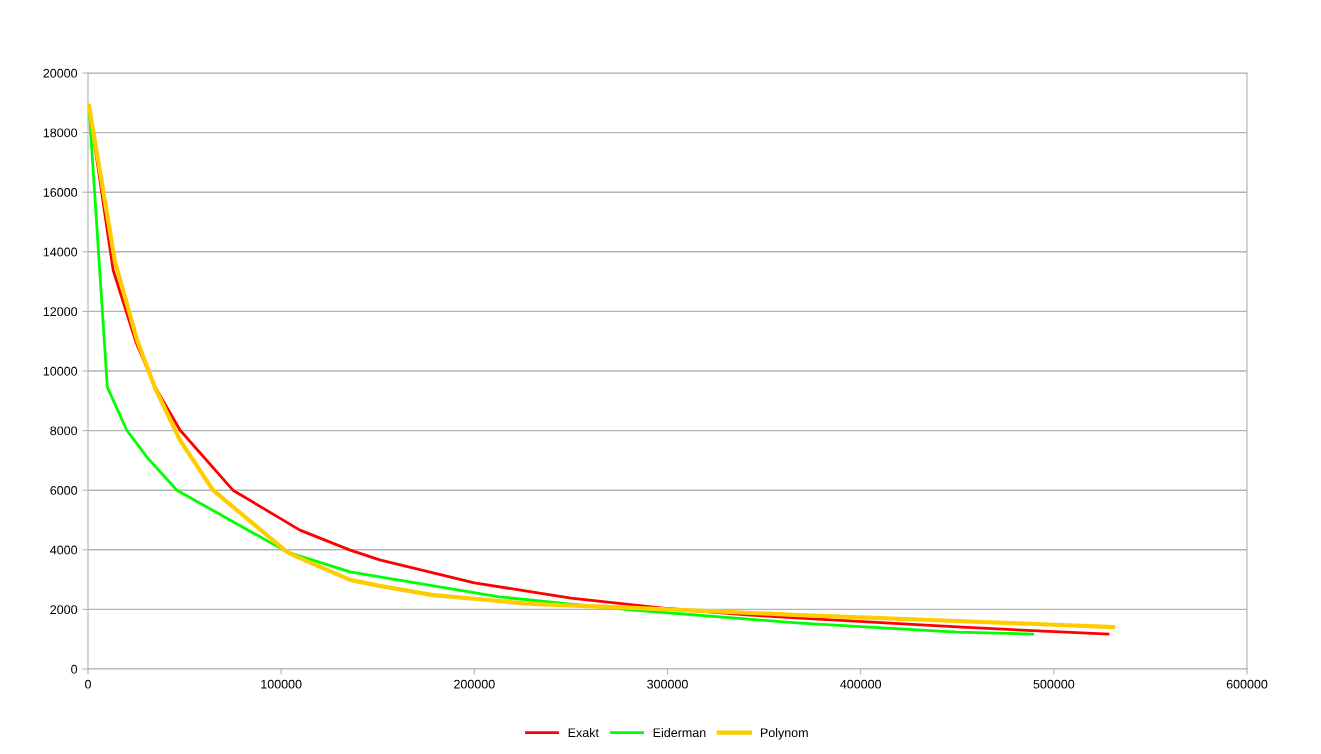  What do you see at coordinates (1247, 684) in the screenshot?
I see `x-tick-label: 600000` at bounding box center [1247, 684].